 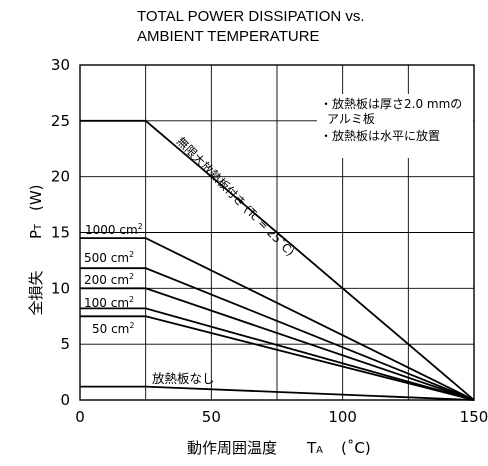 I want to click on note-line-1: ・放熱板は厚さ2.0 mmの, so click(x=391, y=103).